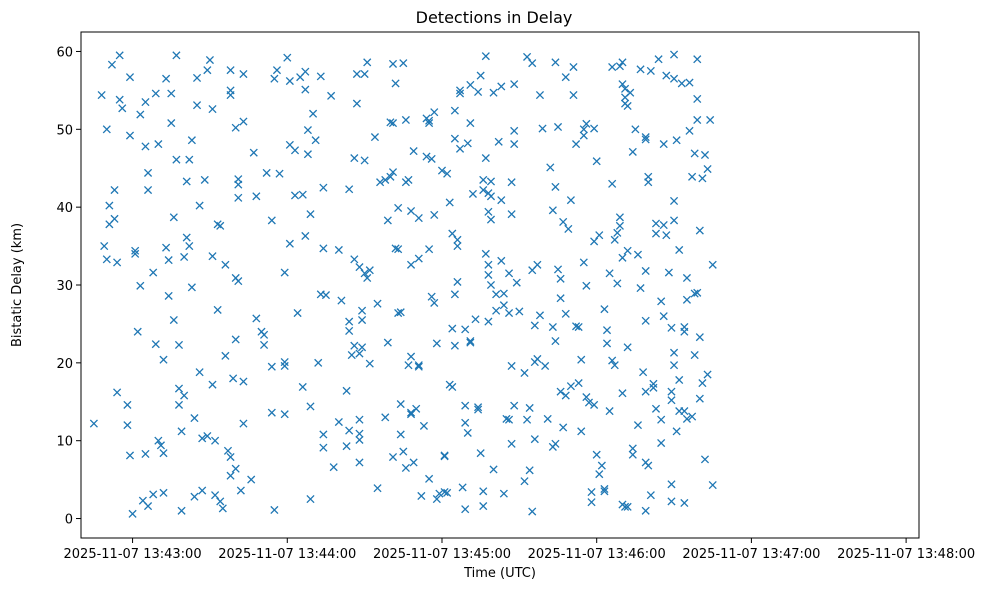 The height and width of the screenshot is (590, 988). What do you see at coordinates (287, 554) in the screenshot?
I see `x-tick-label: 2025-11-07 13:44:00` at bounding box center [287, 554].